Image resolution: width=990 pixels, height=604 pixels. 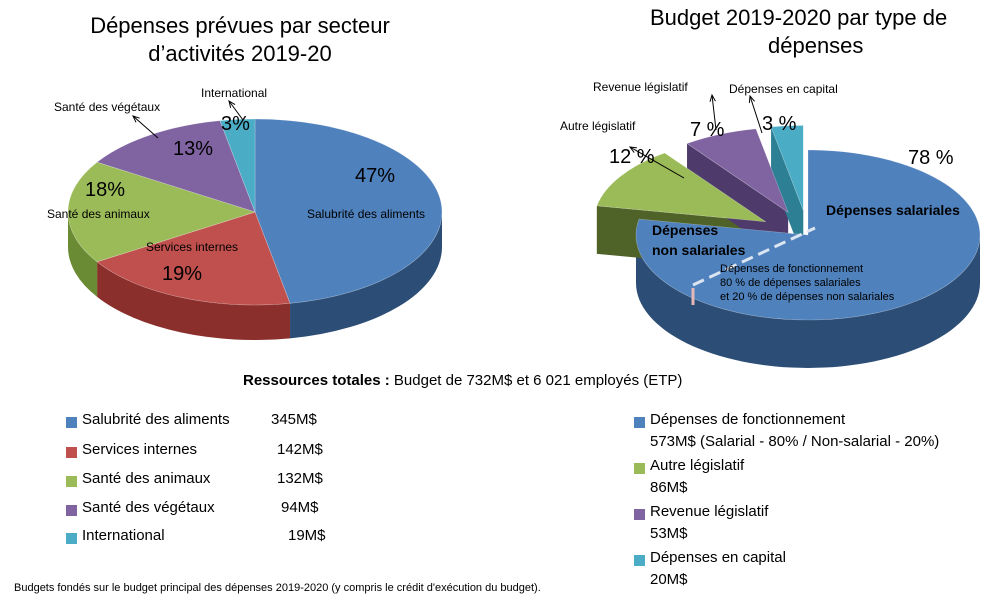 What do you see at coordinates (707, 130) in the screenshot?
I see `pct-revenue-legislatif: 7 %` at bounding box center [707, 130].